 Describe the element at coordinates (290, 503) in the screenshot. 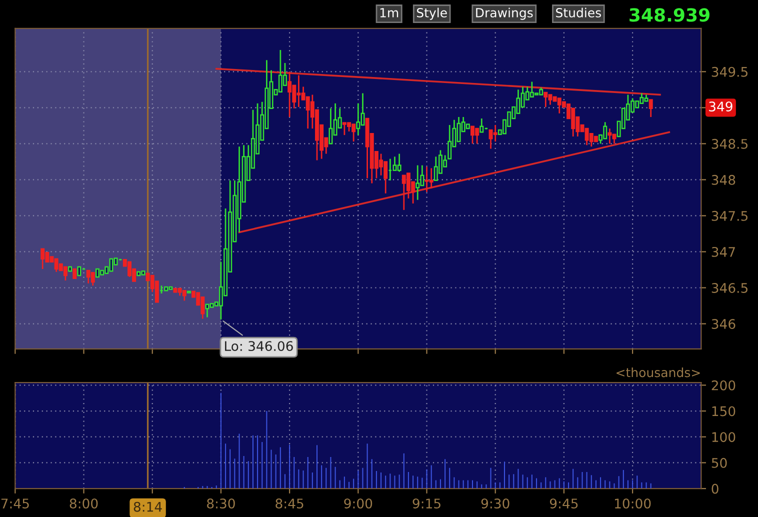

I see `x-tick-label: 8:45` at that location.